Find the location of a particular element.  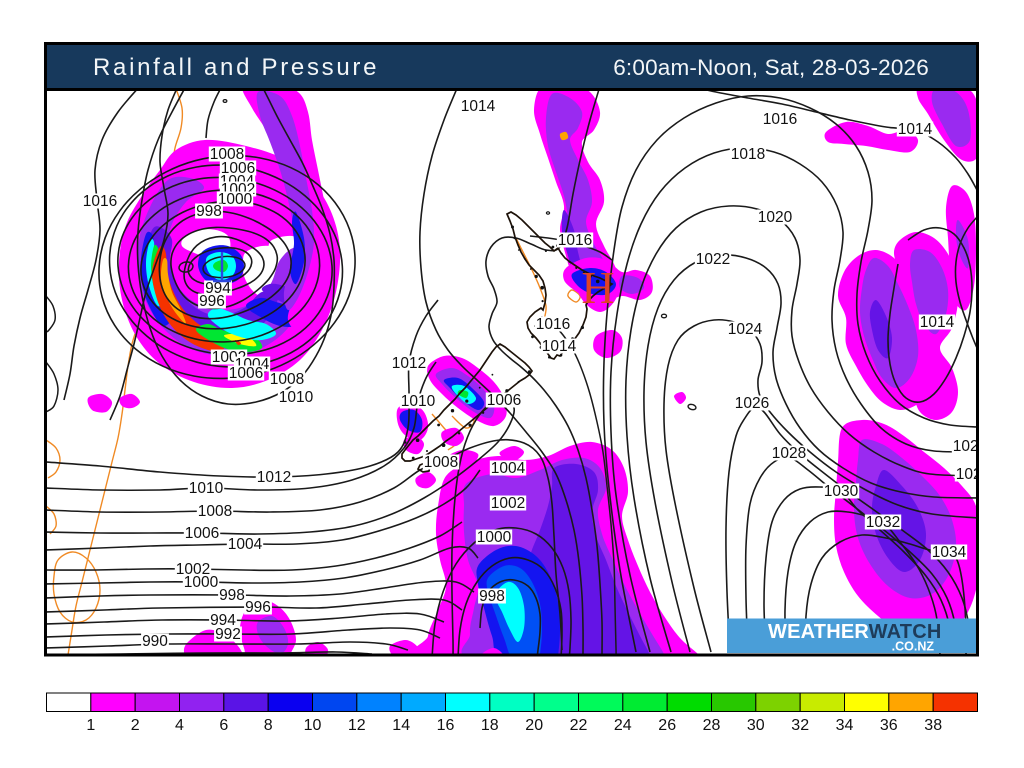

svg-text: 32 is located at coordinates (800, 725).